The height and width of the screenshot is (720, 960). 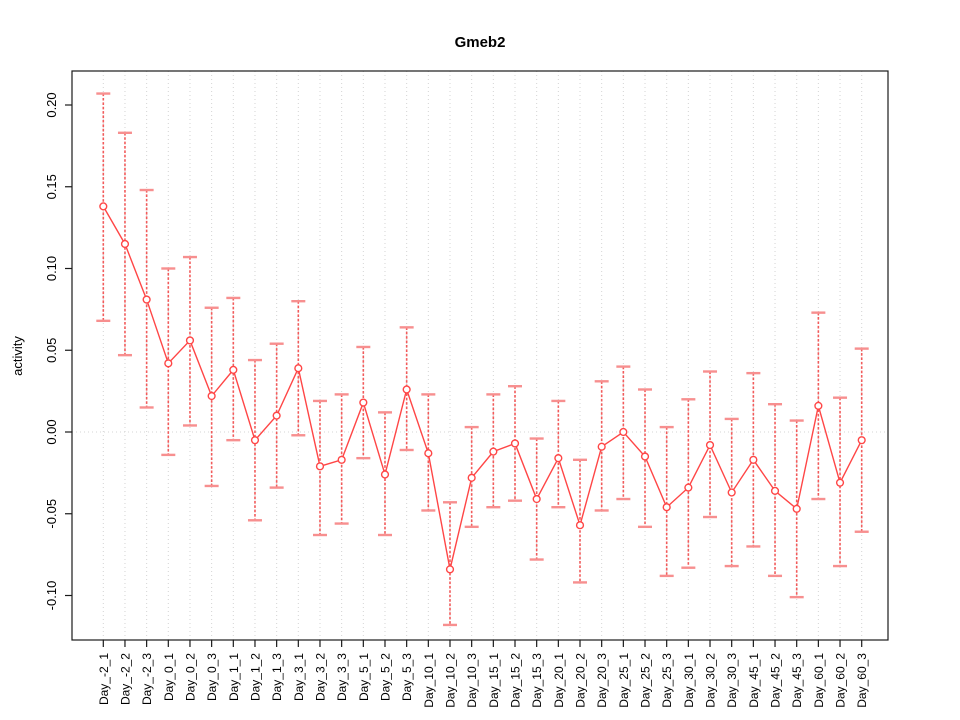 What do you see at coordinates (646, 680) in the screenshot?
I see `x-tick-label: Day_25_2` at bounding box center [646, 680].